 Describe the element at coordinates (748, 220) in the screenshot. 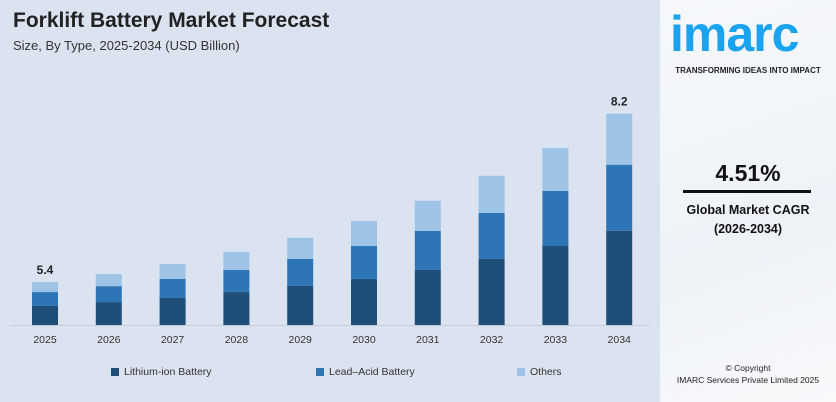

I see `cagr-label: Global Market CAGR (2026-2034)` at that location.